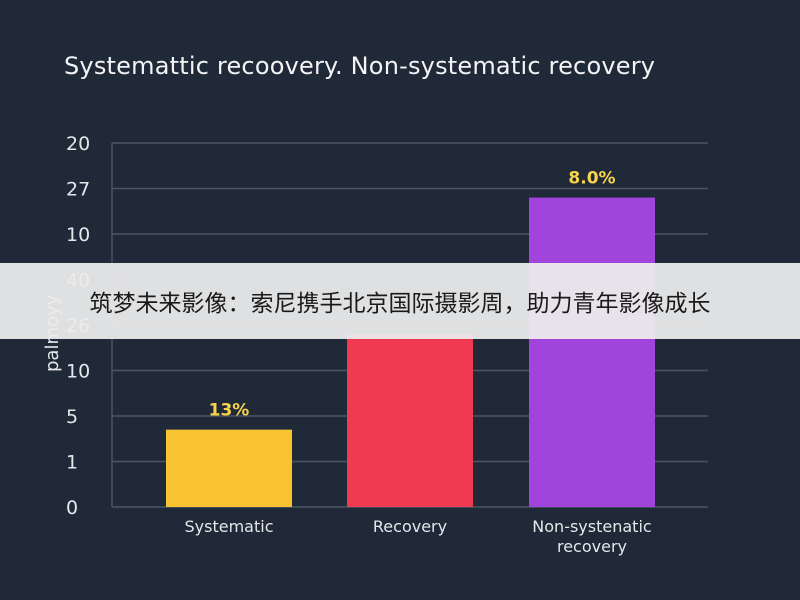  Describe the element at coordinates (72, 463) in the screenshot. I see `y-tick-label: 1` at that location.